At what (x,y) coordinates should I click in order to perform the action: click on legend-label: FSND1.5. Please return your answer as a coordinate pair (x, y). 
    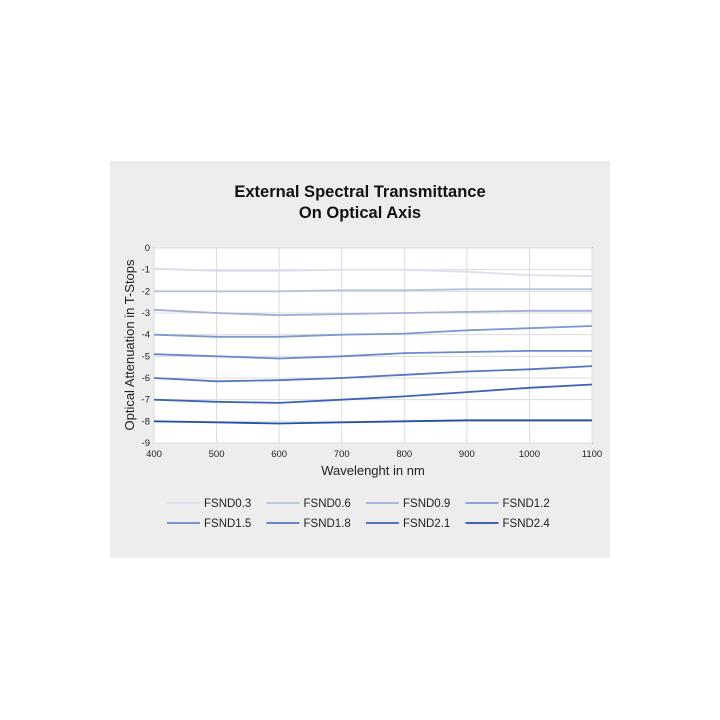
    Looking at the image, I should click on (227, 524).